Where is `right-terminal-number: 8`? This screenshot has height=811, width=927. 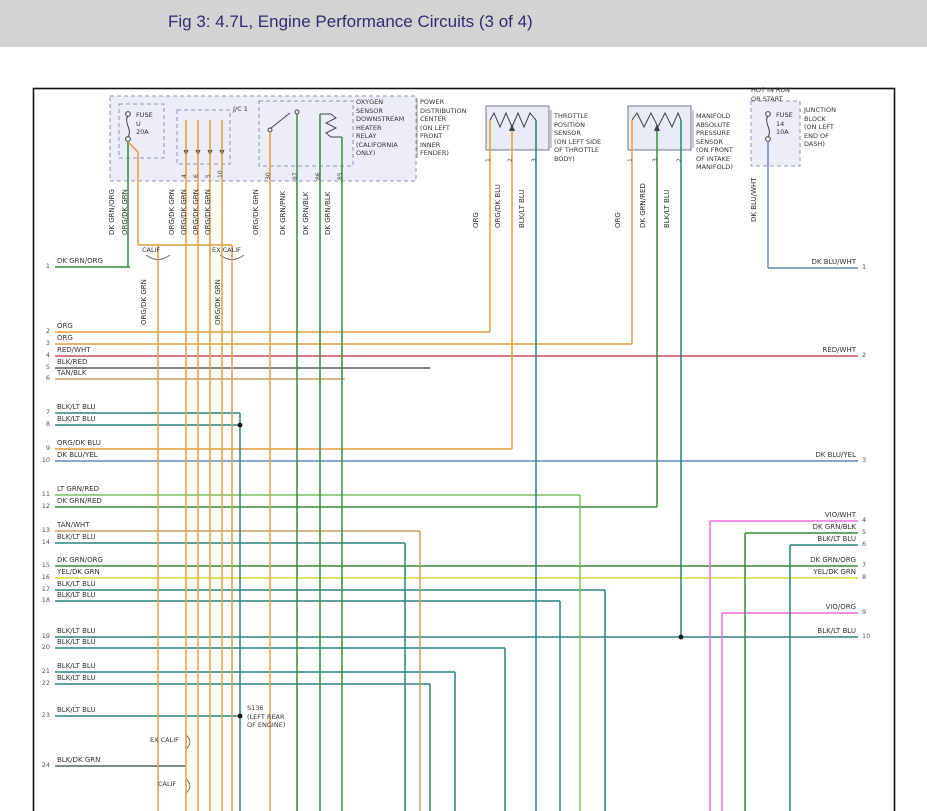 right-terminal-number: 8 is located at coordinates (864, 577).